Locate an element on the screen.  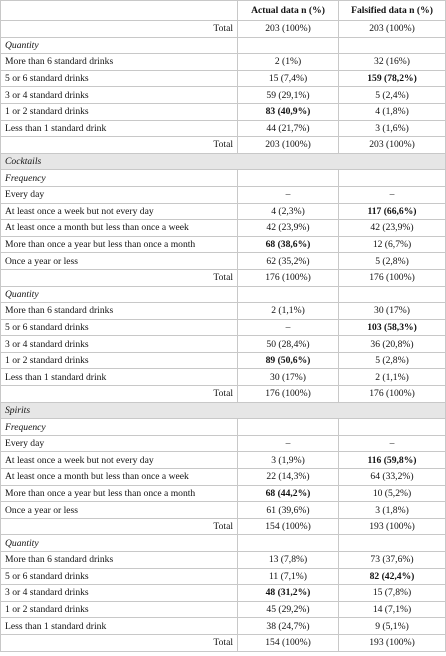
section-row: Cocktails is located at coordinates (223, 161).